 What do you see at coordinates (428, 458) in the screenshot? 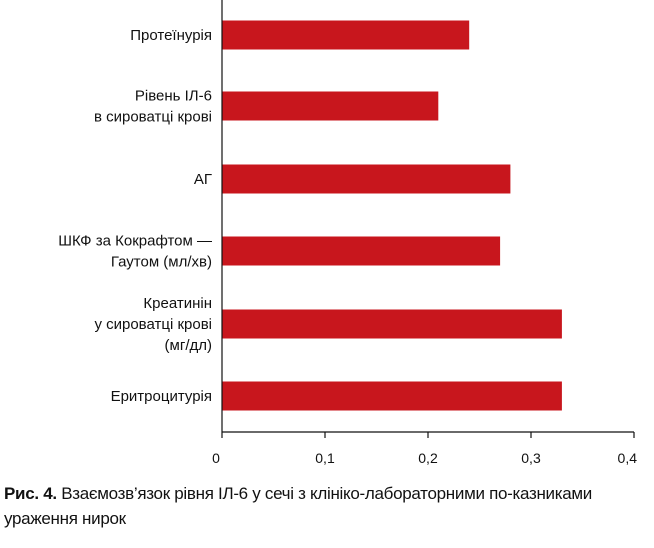
I see `x-tick-label-2: 0,2` at bounding box center [428, 458].